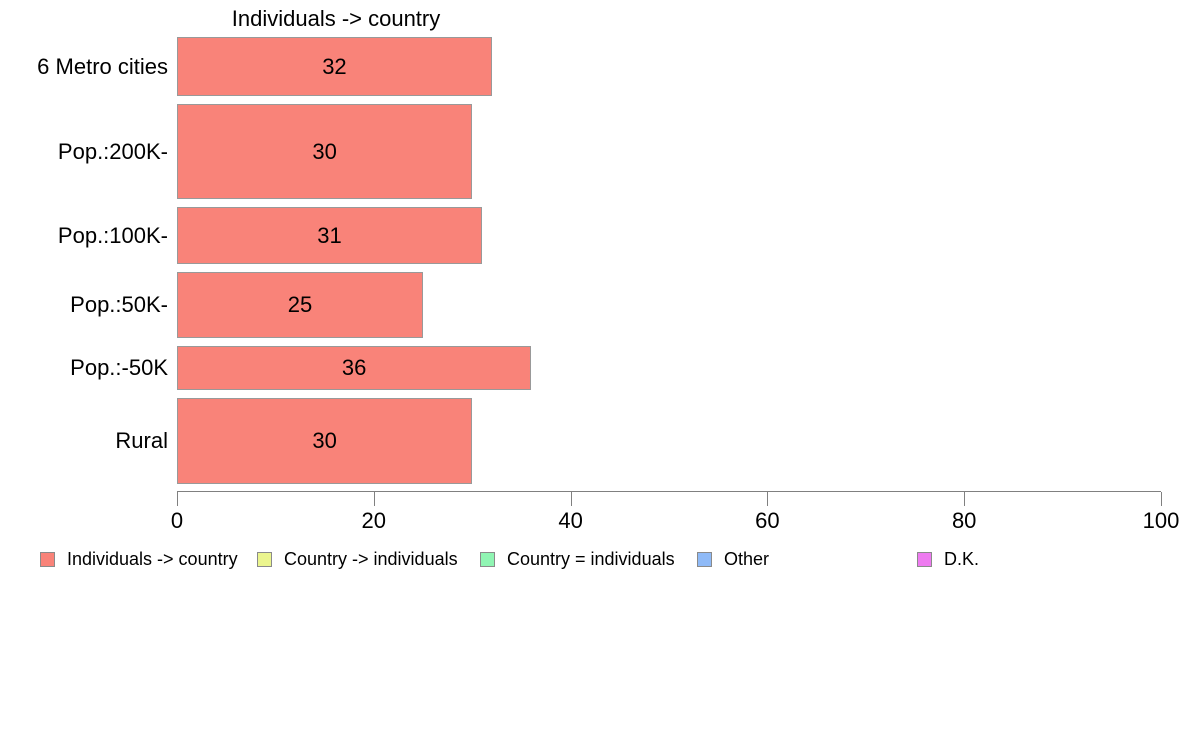 The width and height of the screenshot is (1188, 736). What do you see at coordinates (962, 559) in the screenshot?
I see `legend-label: D.K.` at bounding box center [962, 559].